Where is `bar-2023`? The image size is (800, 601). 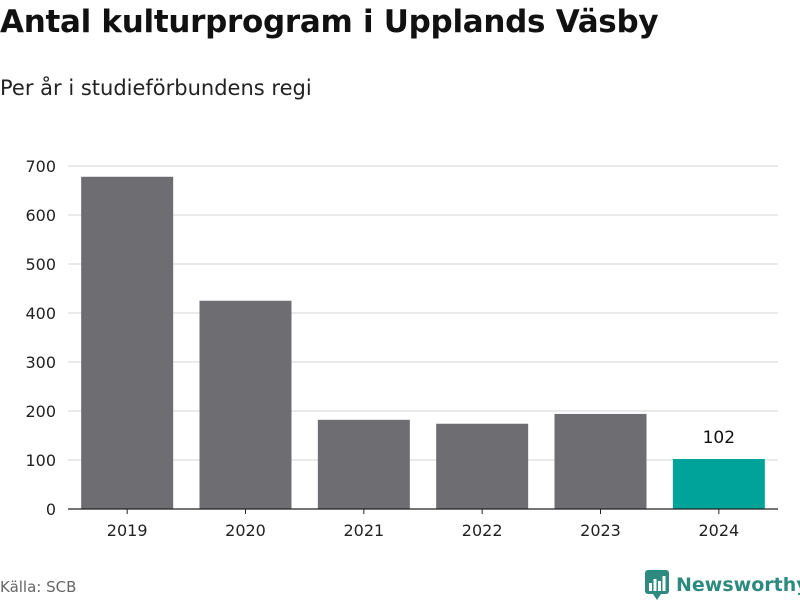 bar-2023 is located at coordinates (600, 461).